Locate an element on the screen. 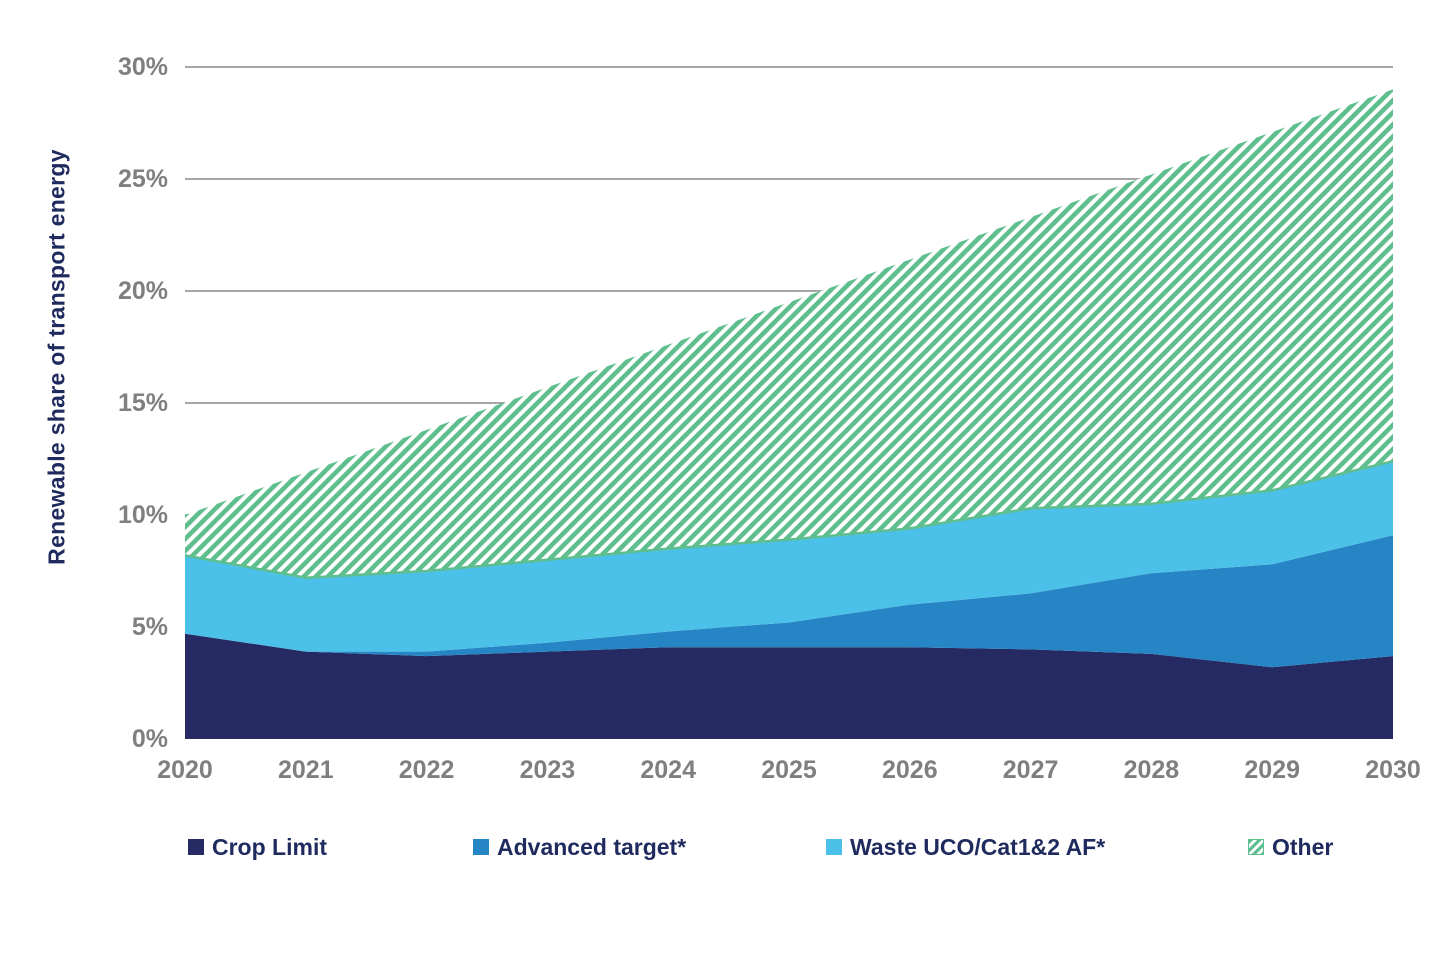  legend-label-crop-limit: Crop Limit is located at coordinates (269, 846).